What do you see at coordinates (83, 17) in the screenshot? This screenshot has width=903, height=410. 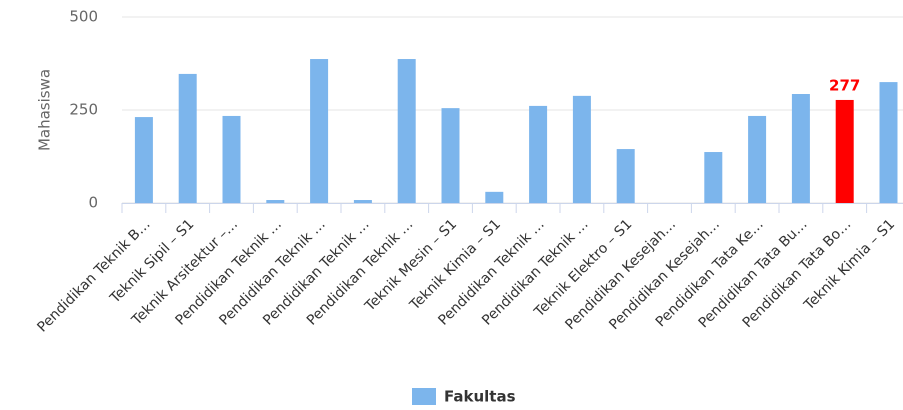 I see `y-tick-label: 500` at bounding box center [83, 17].